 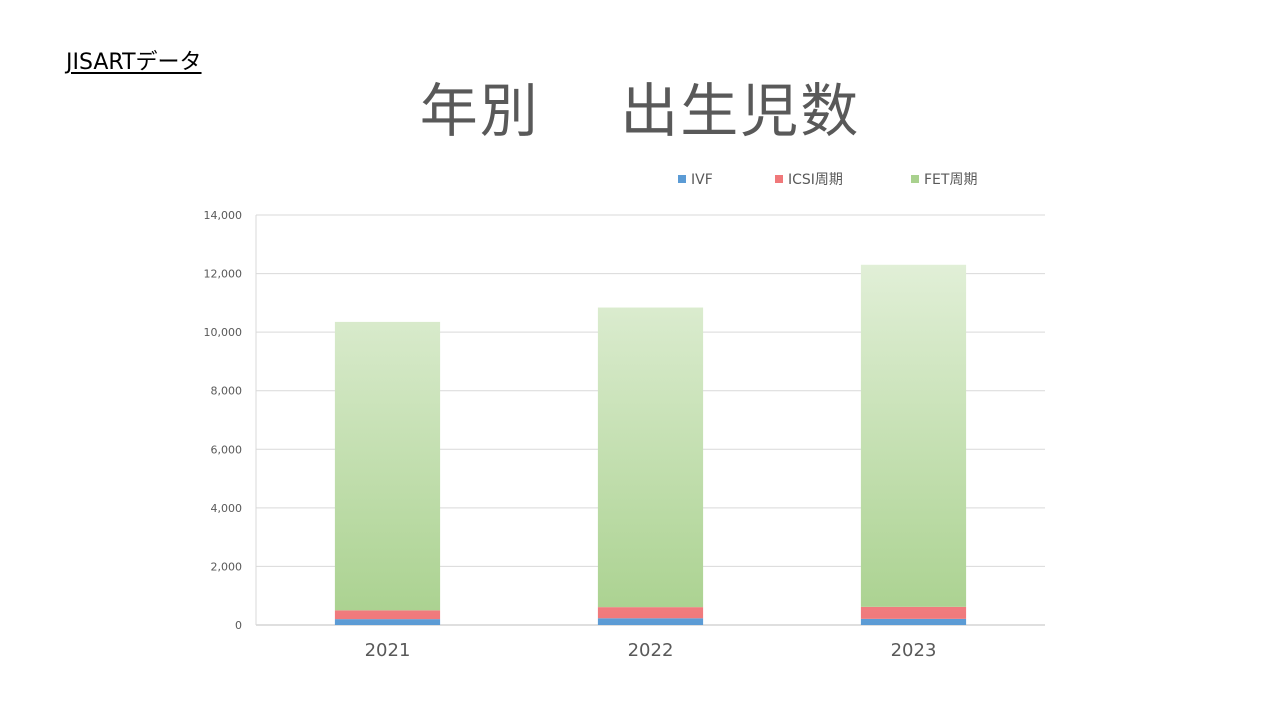 I want to click on legend-label: IVF, so click(x=702, y=180).